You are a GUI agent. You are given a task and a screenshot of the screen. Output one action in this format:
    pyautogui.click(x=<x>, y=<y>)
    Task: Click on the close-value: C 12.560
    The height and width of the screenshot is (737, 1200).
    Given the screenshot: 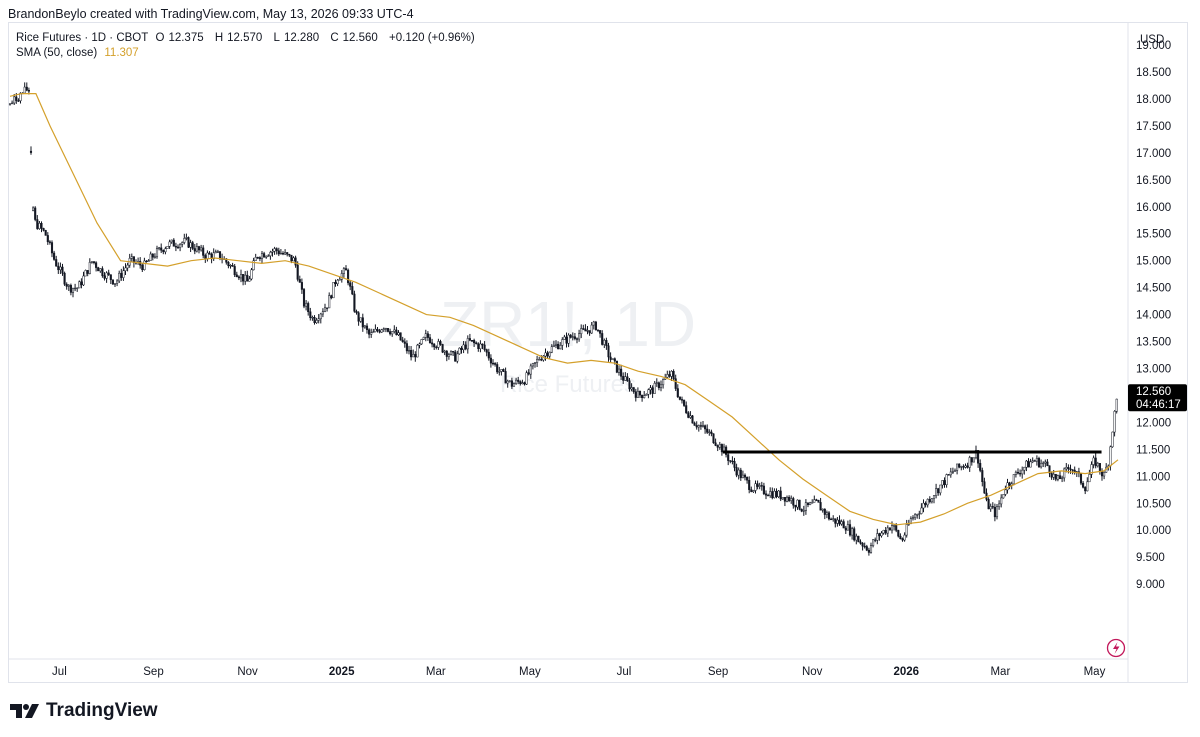 What is the action you would take?
    pyautogui.click(x=356, y=38)
    